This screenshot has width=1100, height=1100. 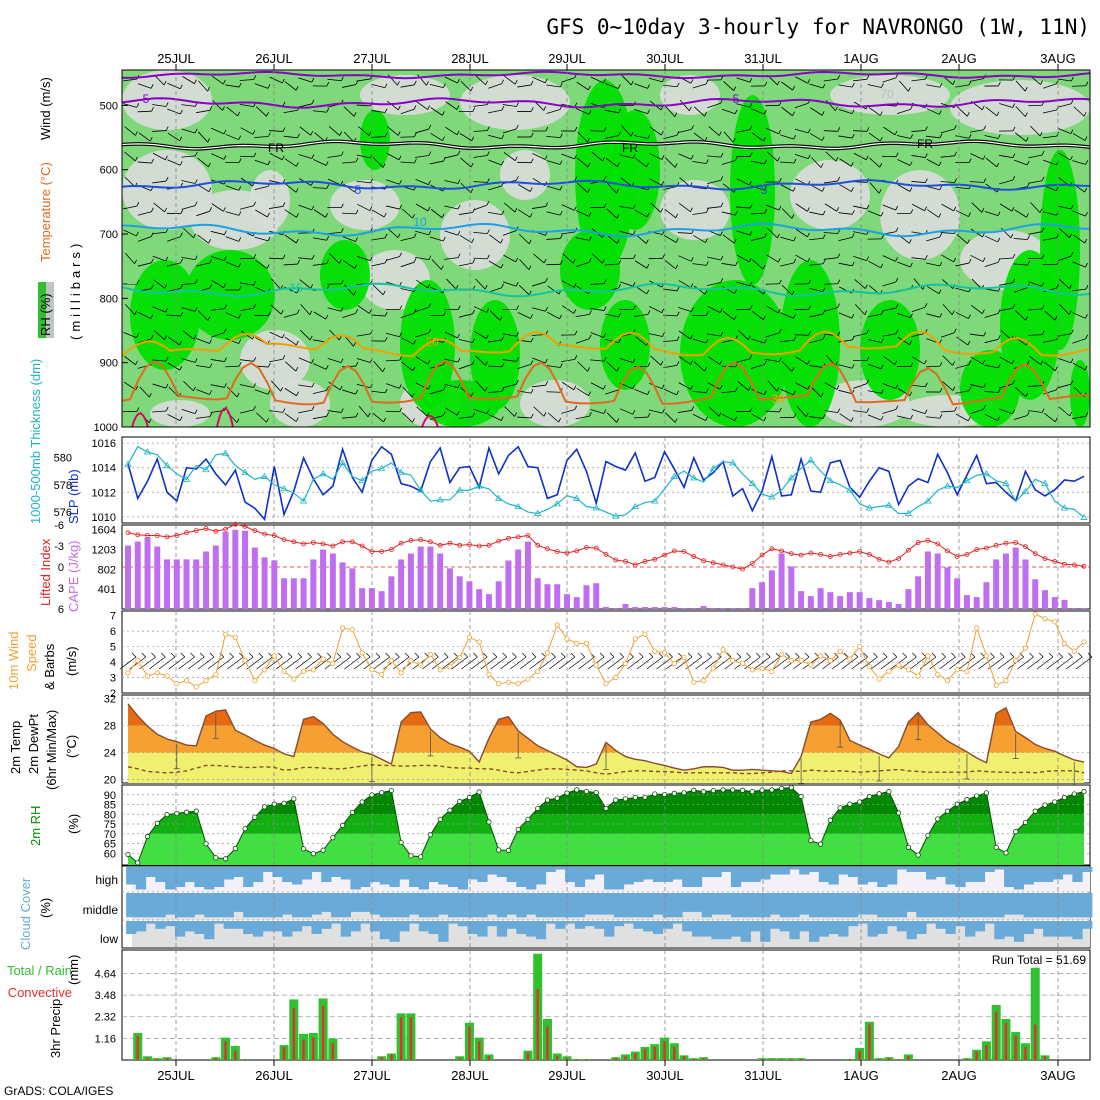 What do you see at coordinates (167, 190) in the screenshot?
I see `dry-region` at bounding box center [167, 190].